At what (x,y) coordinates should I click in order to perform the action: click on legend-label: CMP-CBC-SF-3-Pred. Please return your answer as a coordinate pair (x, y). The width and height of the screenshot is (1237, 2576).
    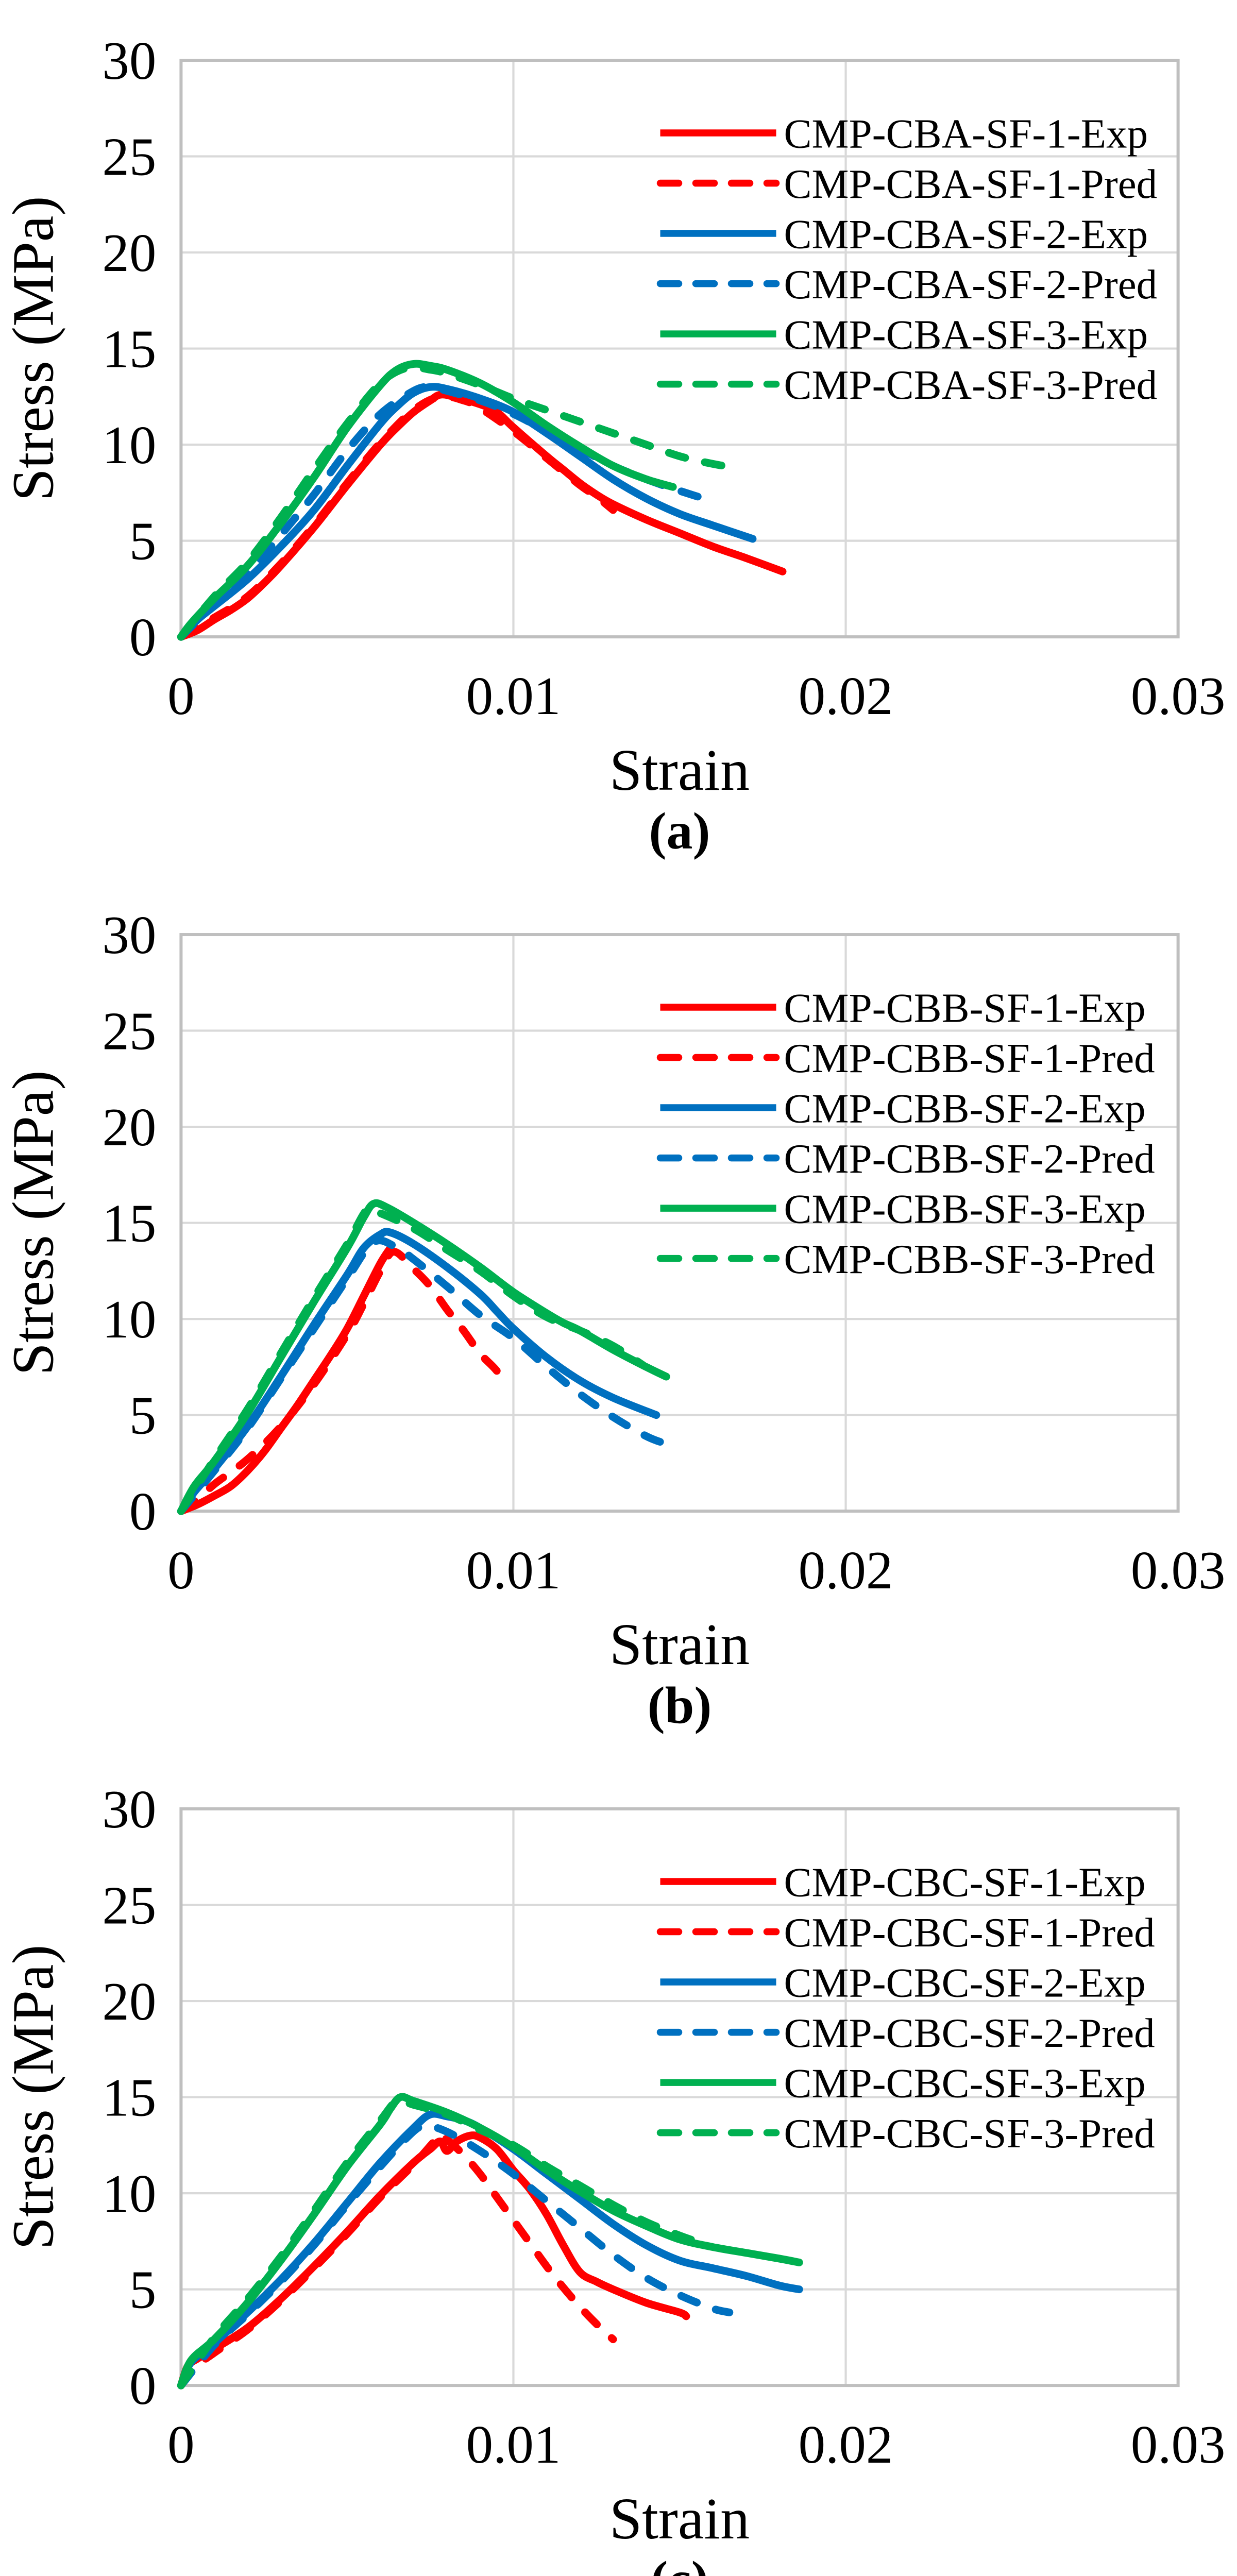
    Looking at the image, I should click on (969, 2133).